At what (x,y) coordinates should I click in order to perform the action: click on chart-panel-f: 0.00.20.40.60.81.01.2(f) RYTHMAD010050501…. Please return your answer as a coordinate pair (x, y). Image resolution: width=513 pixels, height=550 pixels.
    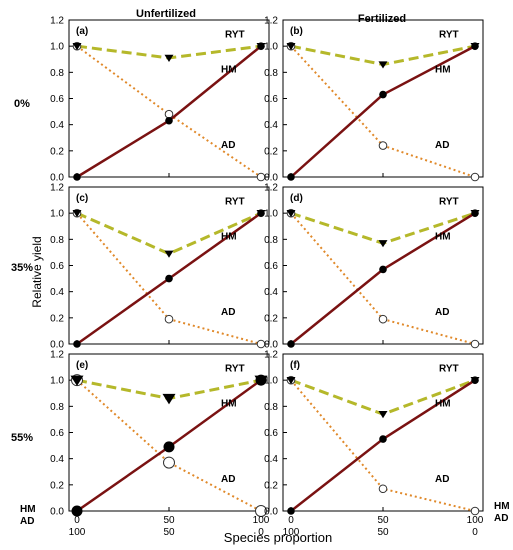
    Looking at the image, I should click on (374, 444).